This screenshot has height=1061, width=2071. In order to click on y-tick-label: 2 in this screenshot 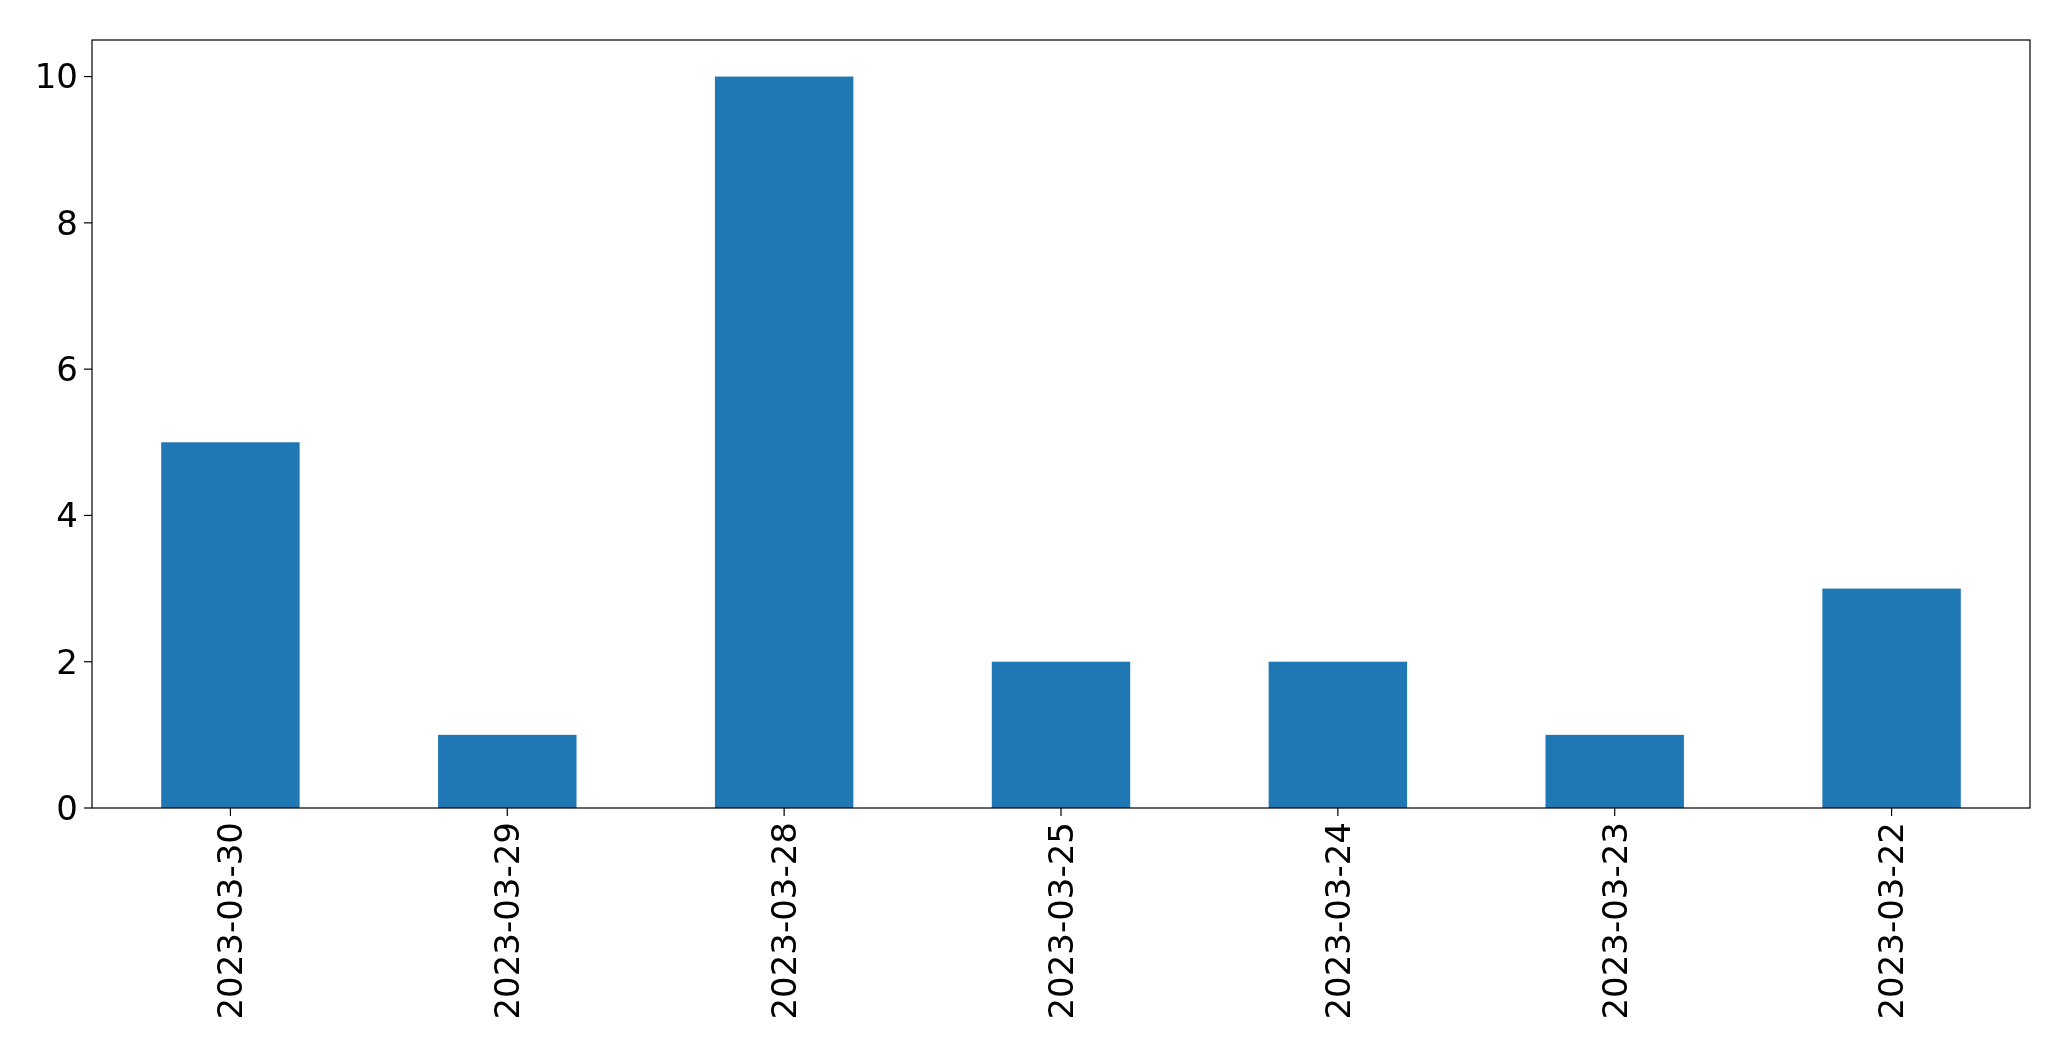, I will do `click(67, 661)`.